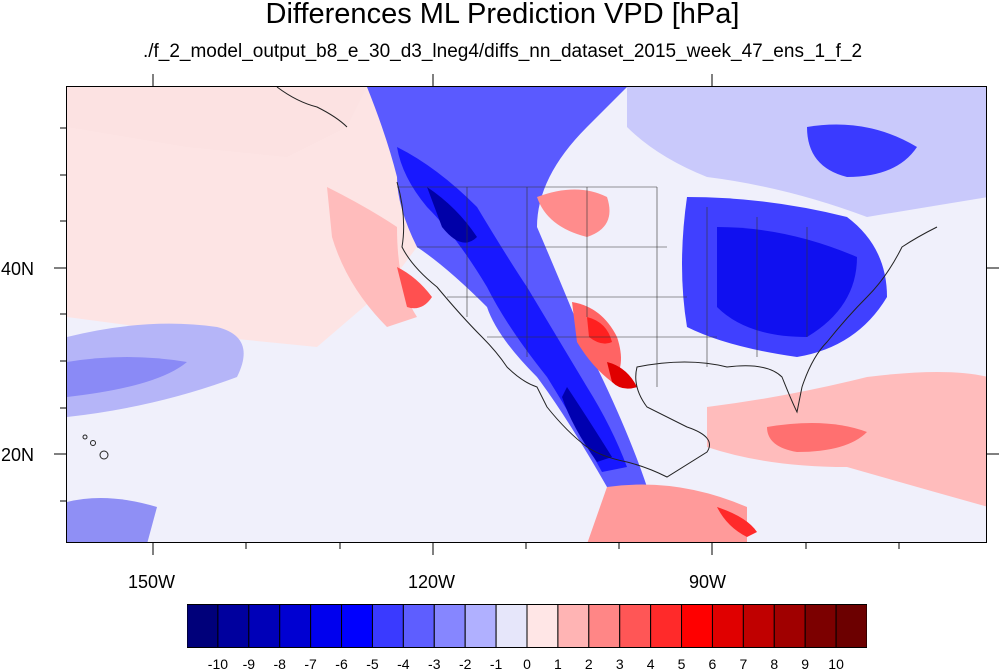  Describe the element at coordinates (372, 664) in the screenshot. I see `colorbar-tick-label: -5` at that location.